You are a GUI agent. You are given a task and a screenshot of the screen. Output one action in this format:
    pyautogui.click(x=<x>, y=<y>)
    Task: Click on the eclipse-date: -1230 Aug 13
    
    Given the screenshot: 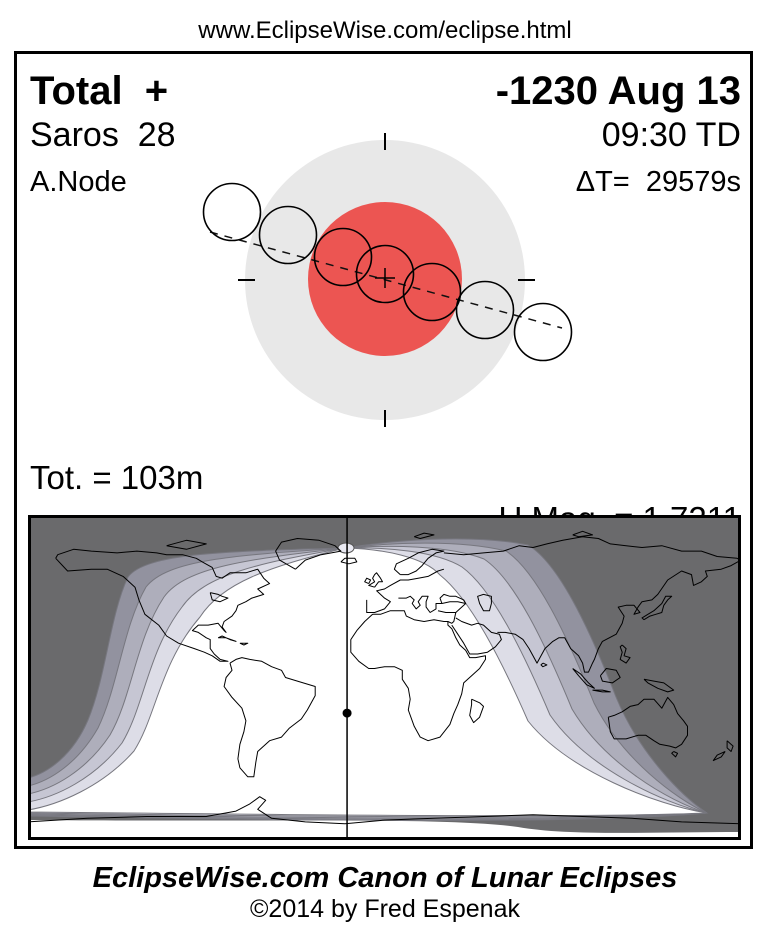 What is the action you would take?
    pyautogui.click(x=618, y=91)
    